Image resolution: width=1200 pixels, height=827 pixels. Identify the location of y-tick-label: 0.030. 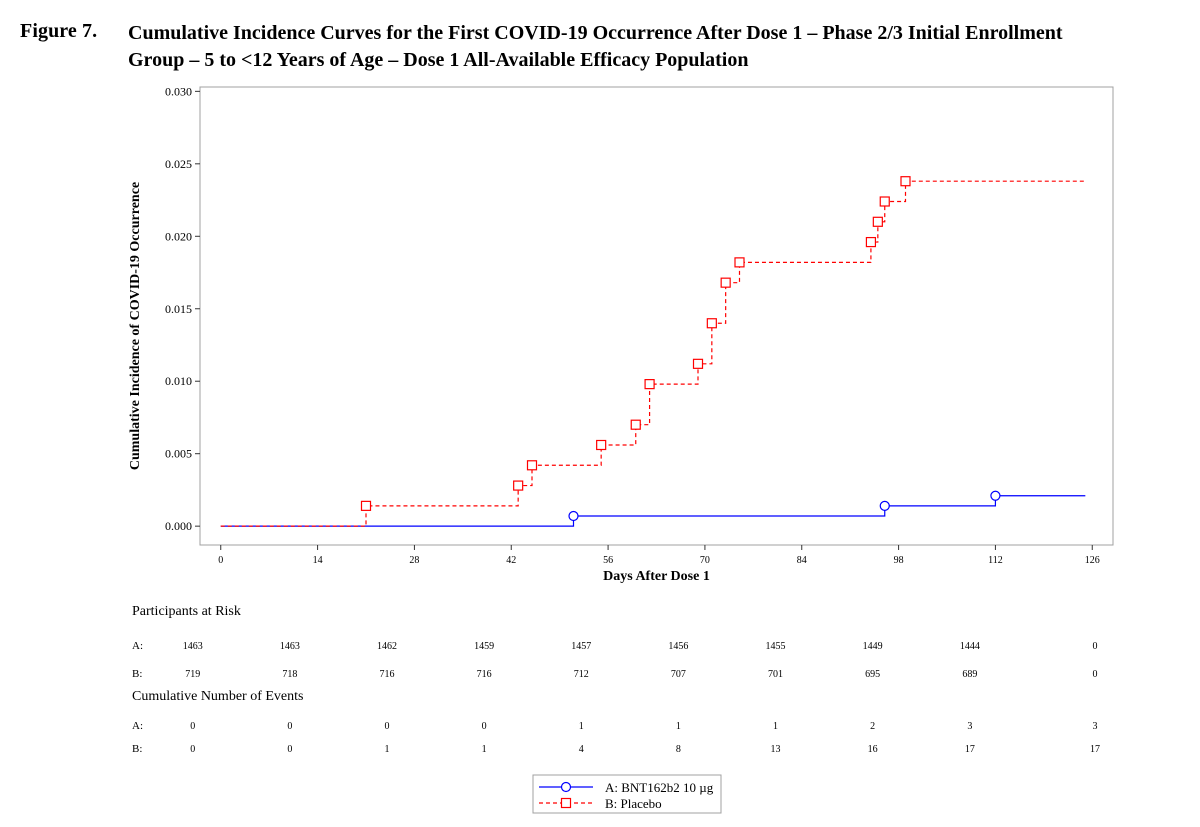
(178, 91).